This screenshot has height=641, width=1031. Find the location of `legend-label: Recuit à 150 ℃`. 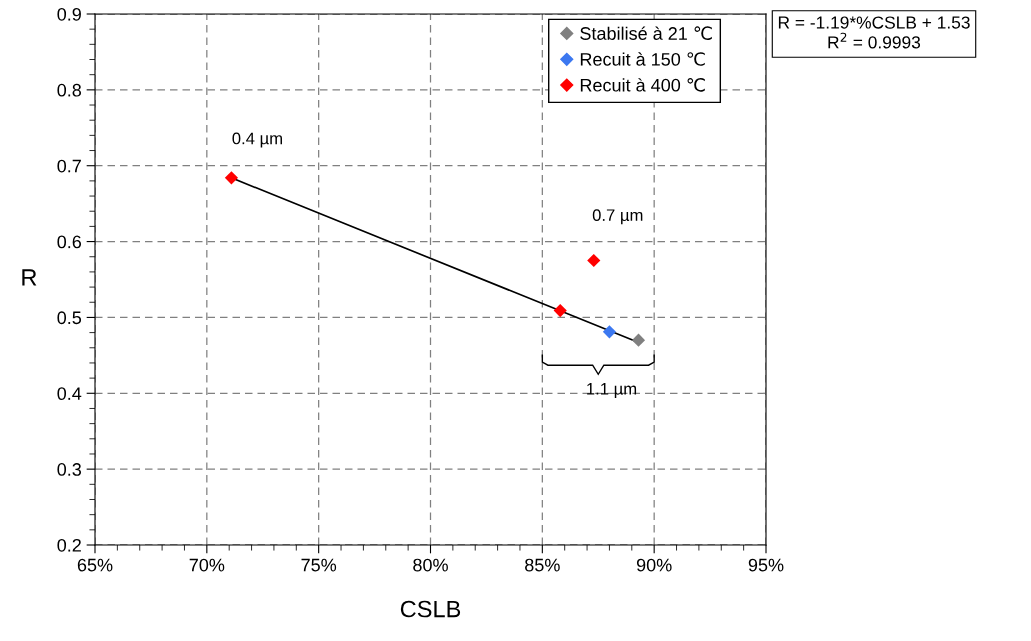

legend-label: Recuit à 150 ℃ is located at coordinates (642, 59).